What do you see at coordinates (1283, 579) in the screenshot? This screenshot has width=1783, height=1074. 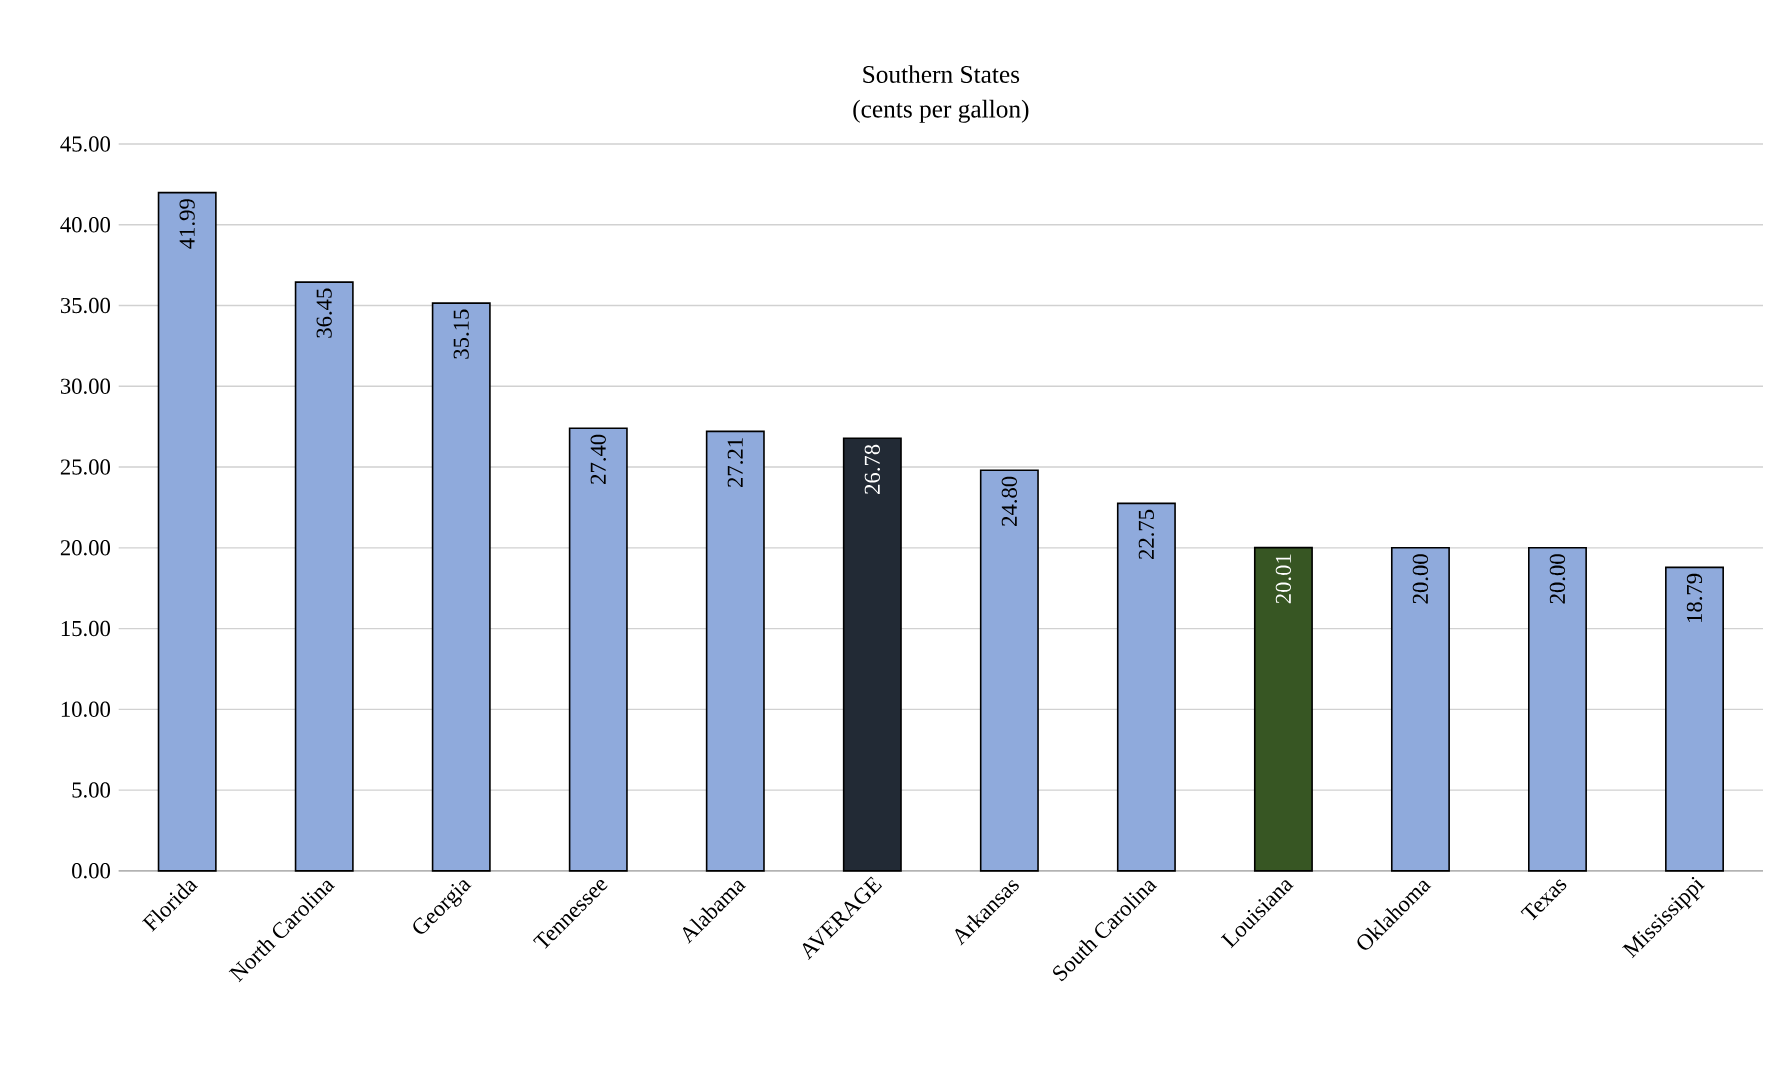 I see `data-label: 20.01` at bounding box center [1283, 579].